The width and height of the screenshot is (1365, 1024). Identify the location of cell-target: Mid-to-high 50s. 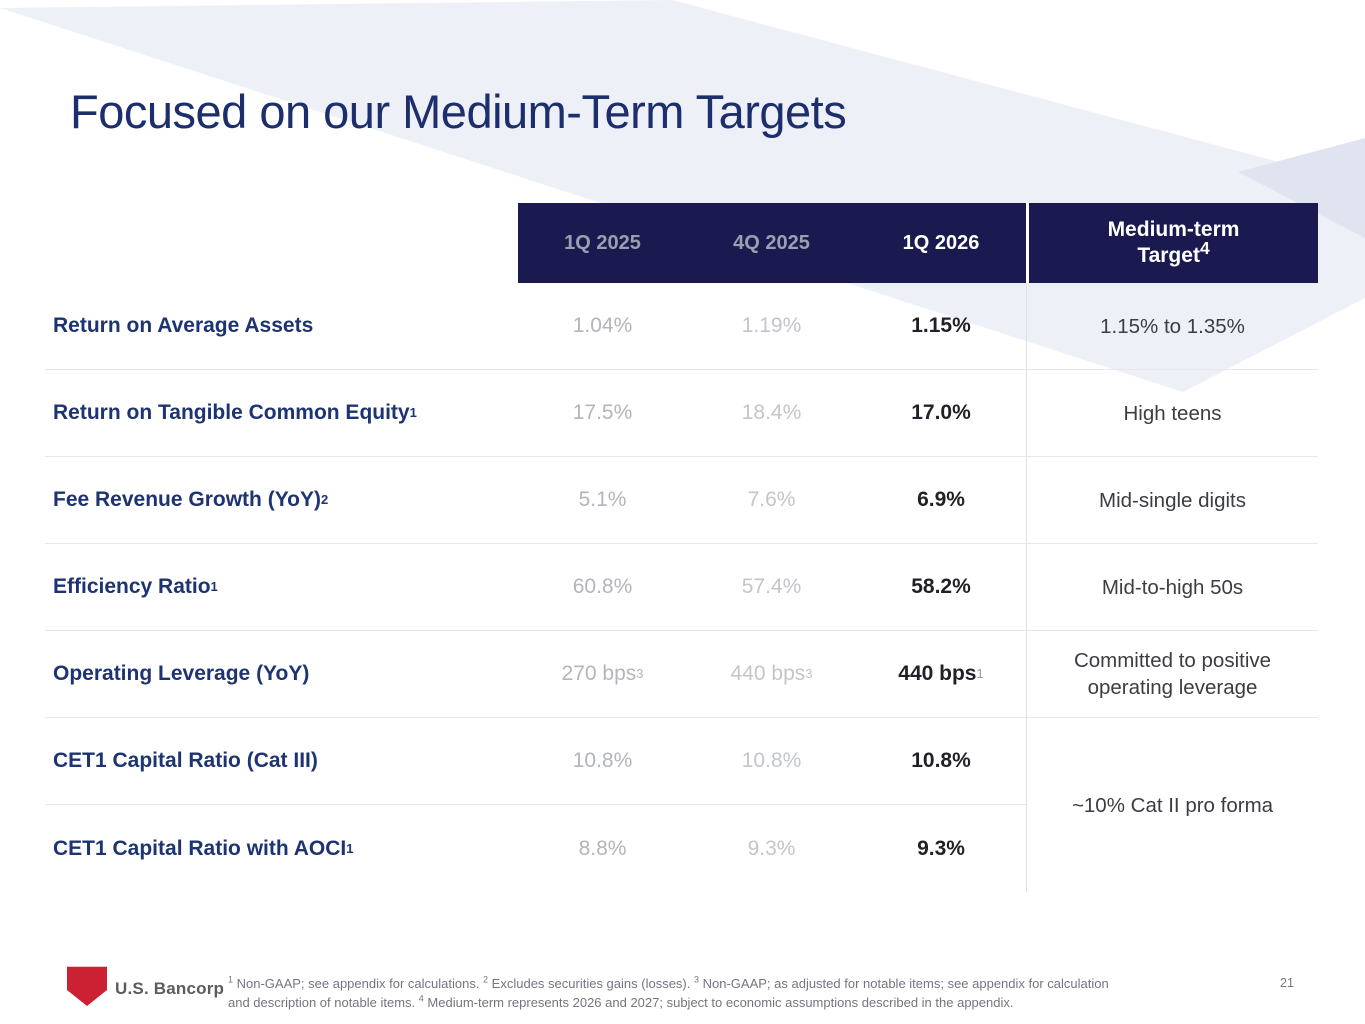
(1172, 587).